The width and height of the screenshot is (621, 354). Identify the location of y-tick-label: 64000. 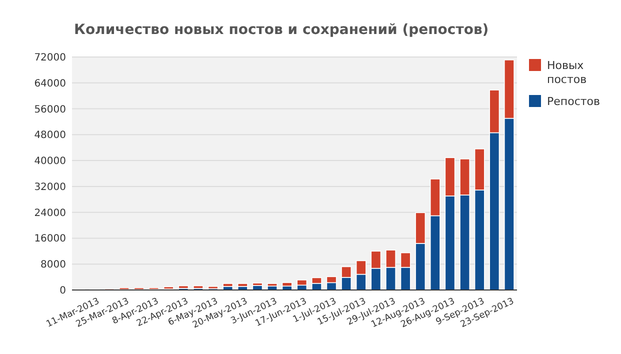
(50, 84).